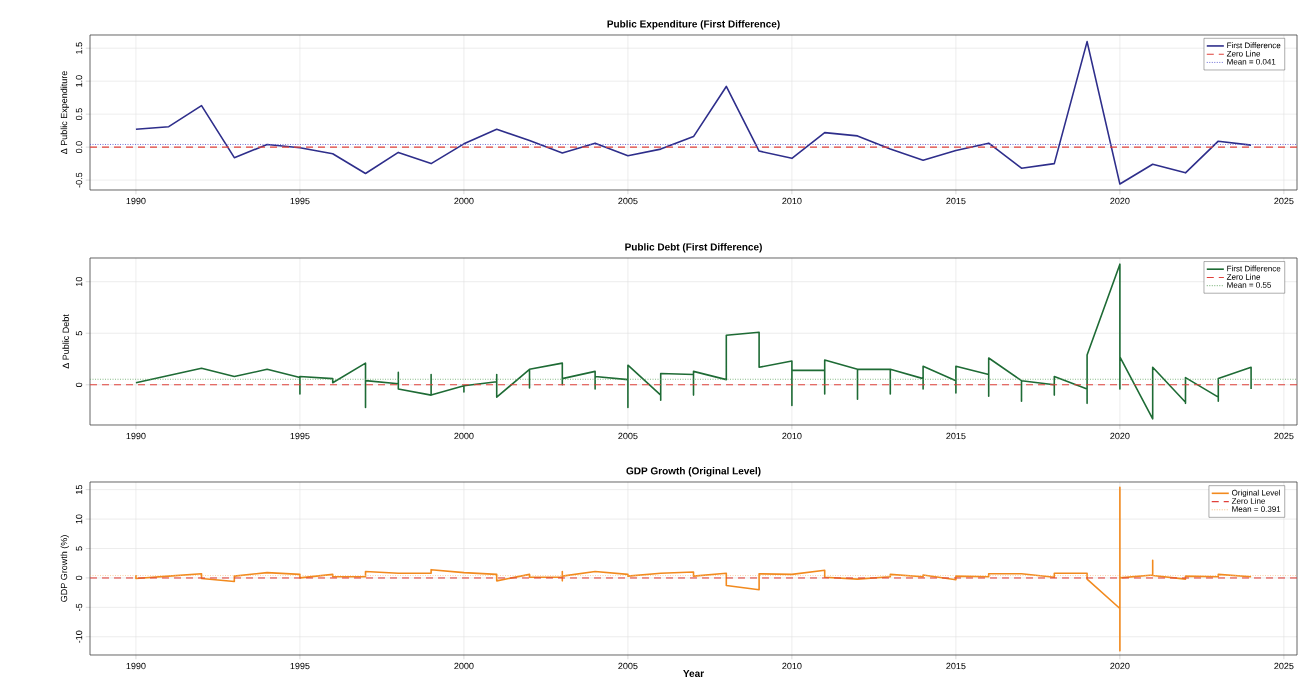 This screenshot has width=1312, height=698. Describe the element at coordinates (693, 673) in the screenshot. I see `x-axis-title: Year` at that location.